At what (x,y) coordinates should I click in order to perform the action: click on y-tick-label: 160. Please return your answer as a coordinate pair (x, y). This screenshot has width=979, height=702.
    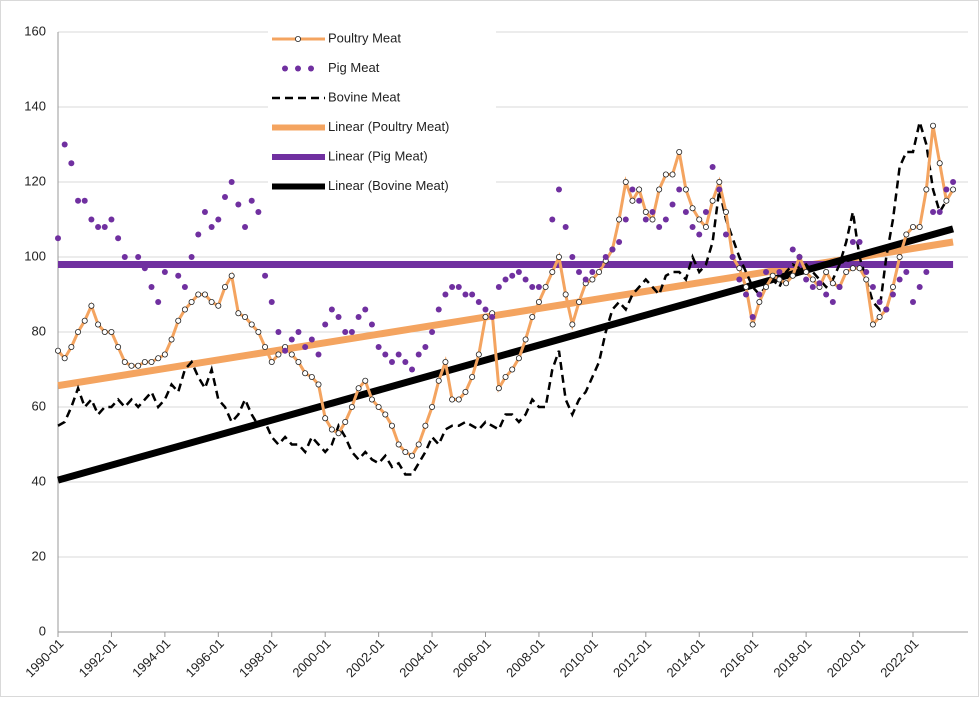
    Looking at the image, I should click on (35, 30).